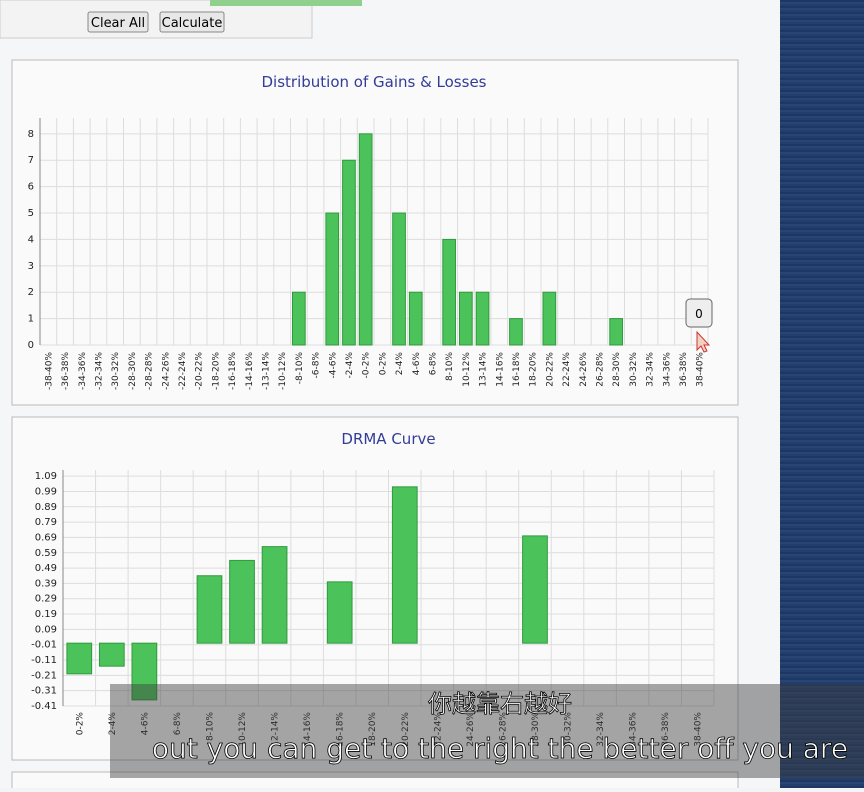 The image size is (864, 792). Describe the element at coordinates (183, 371) in the screenshot. I see `x-tick-label: -22-24%` at that location.